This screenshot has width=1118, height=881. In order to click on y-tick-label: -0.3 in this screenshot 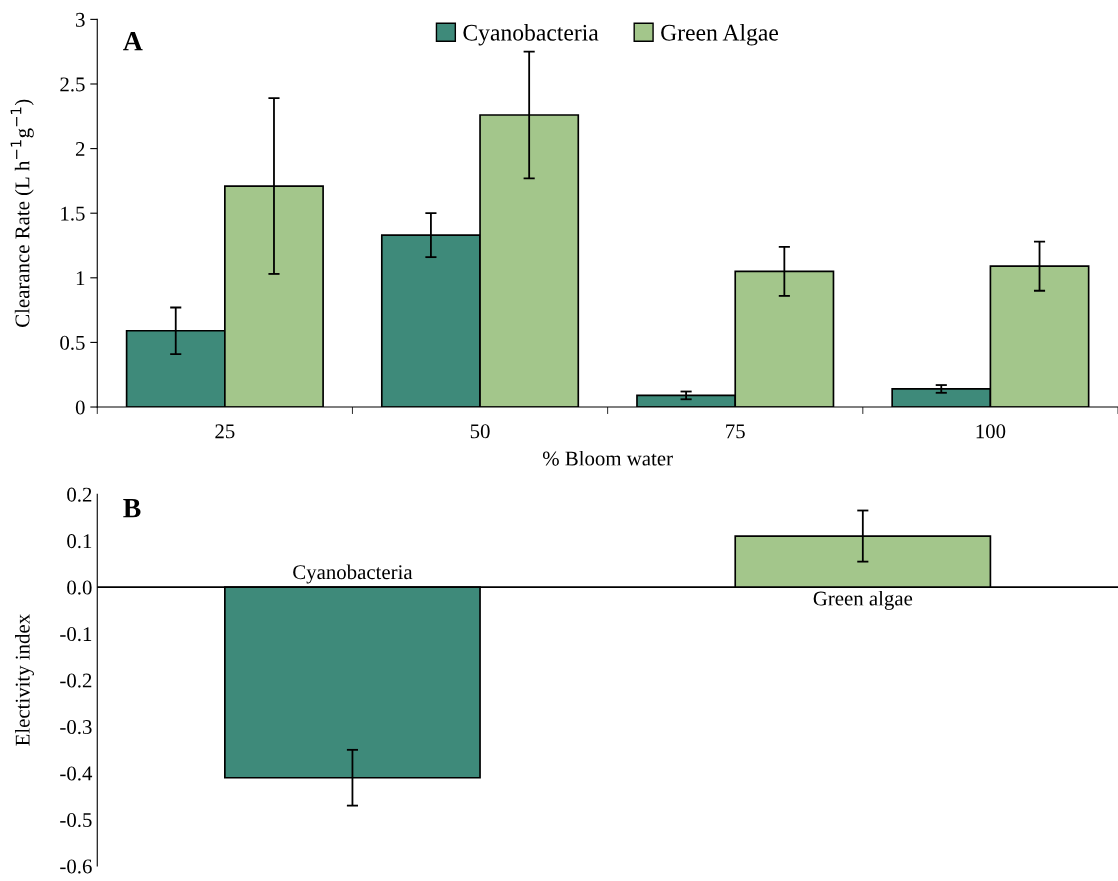, I will do `click(76, 727)`.